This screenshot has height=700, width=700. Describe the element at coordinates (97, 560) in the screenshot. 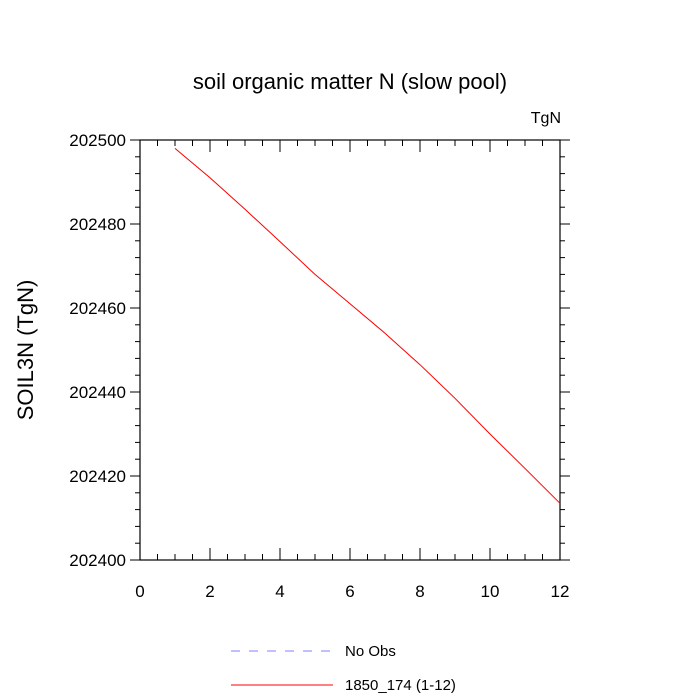

I see `y-tick-label: 202400` at that location.